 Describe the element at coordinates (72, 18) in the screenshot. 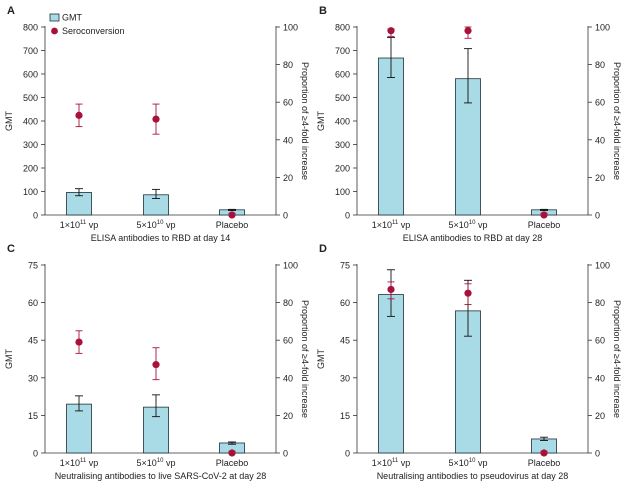

I see `legend-gmt-label: GMT` at that location.